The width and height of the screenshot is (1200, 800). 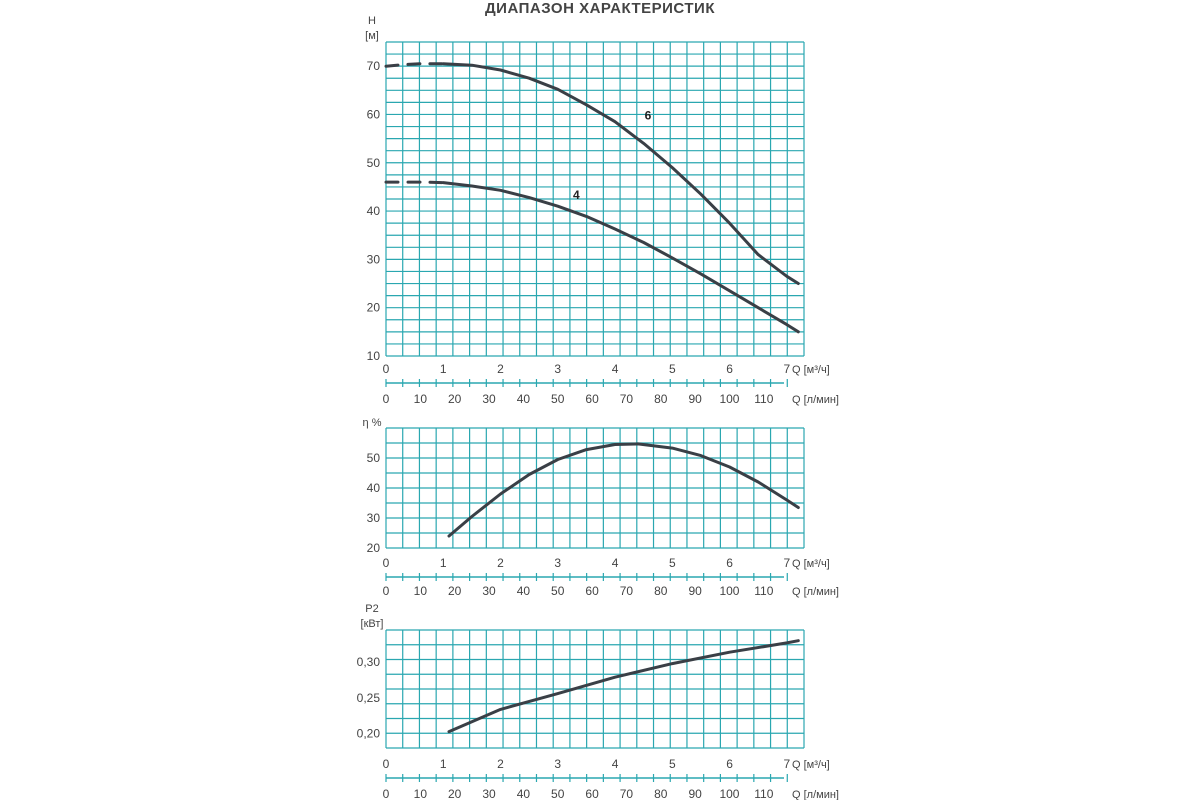 I want to click on y-tick-label: 70, so click(x=374, y=66).